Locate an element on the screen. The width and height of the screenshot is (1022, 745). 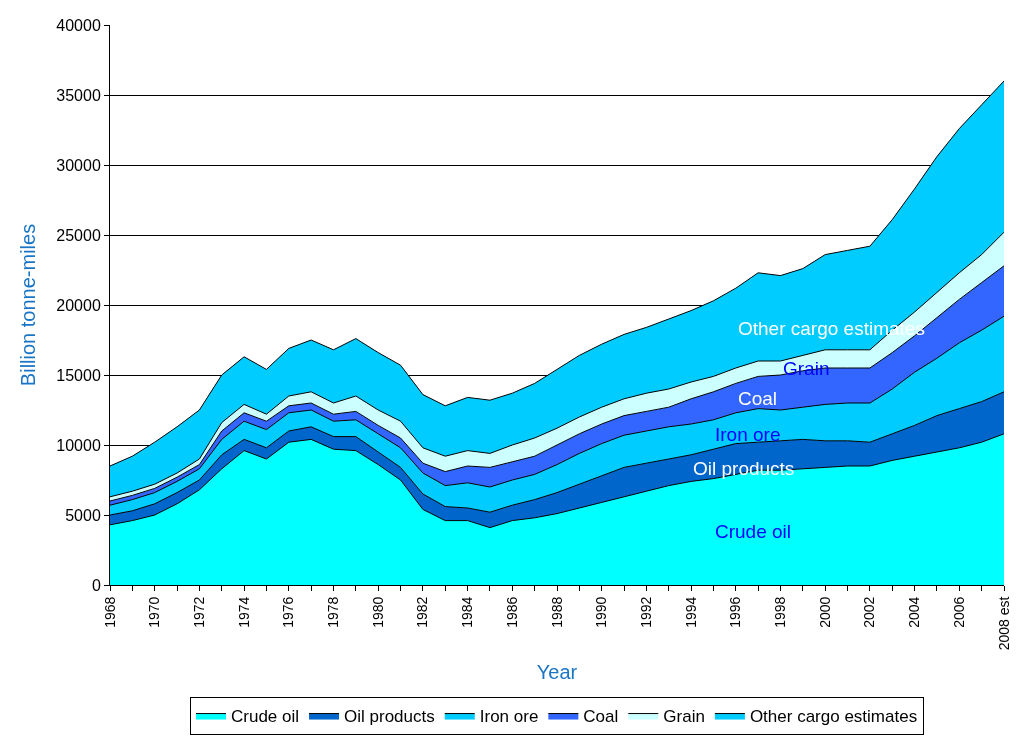
x-tick-label: 2004 is located at coordinates (914, 612).